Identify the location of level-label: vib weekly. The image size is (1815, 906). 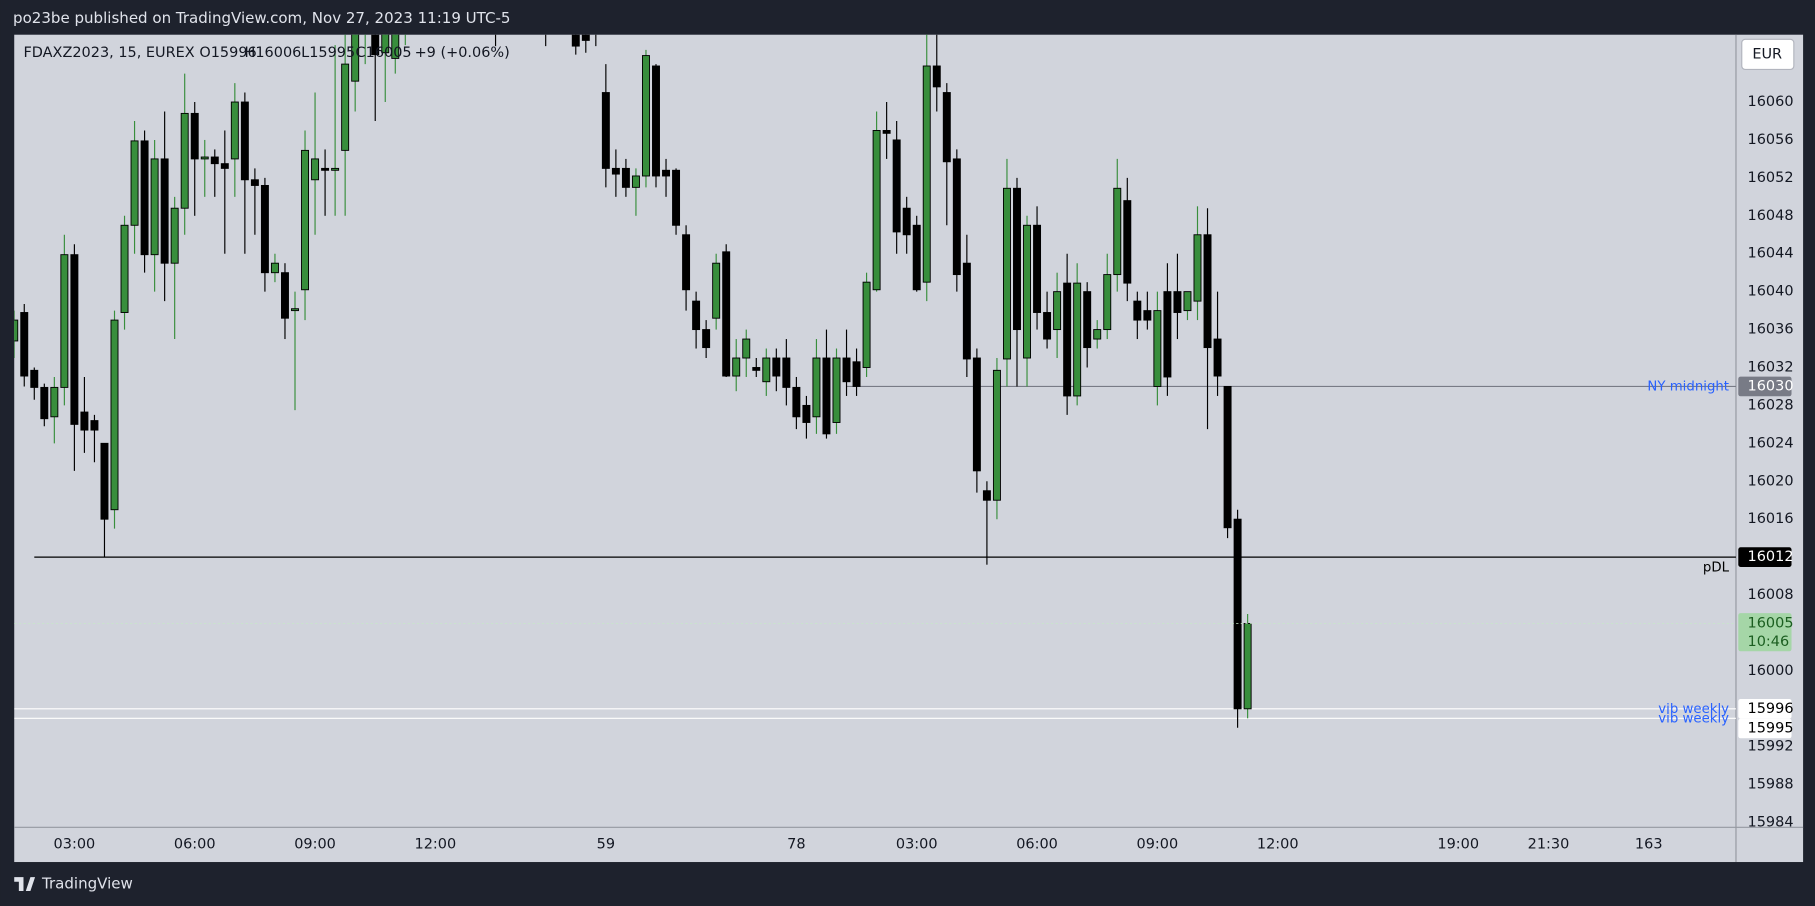
(1693, 718).